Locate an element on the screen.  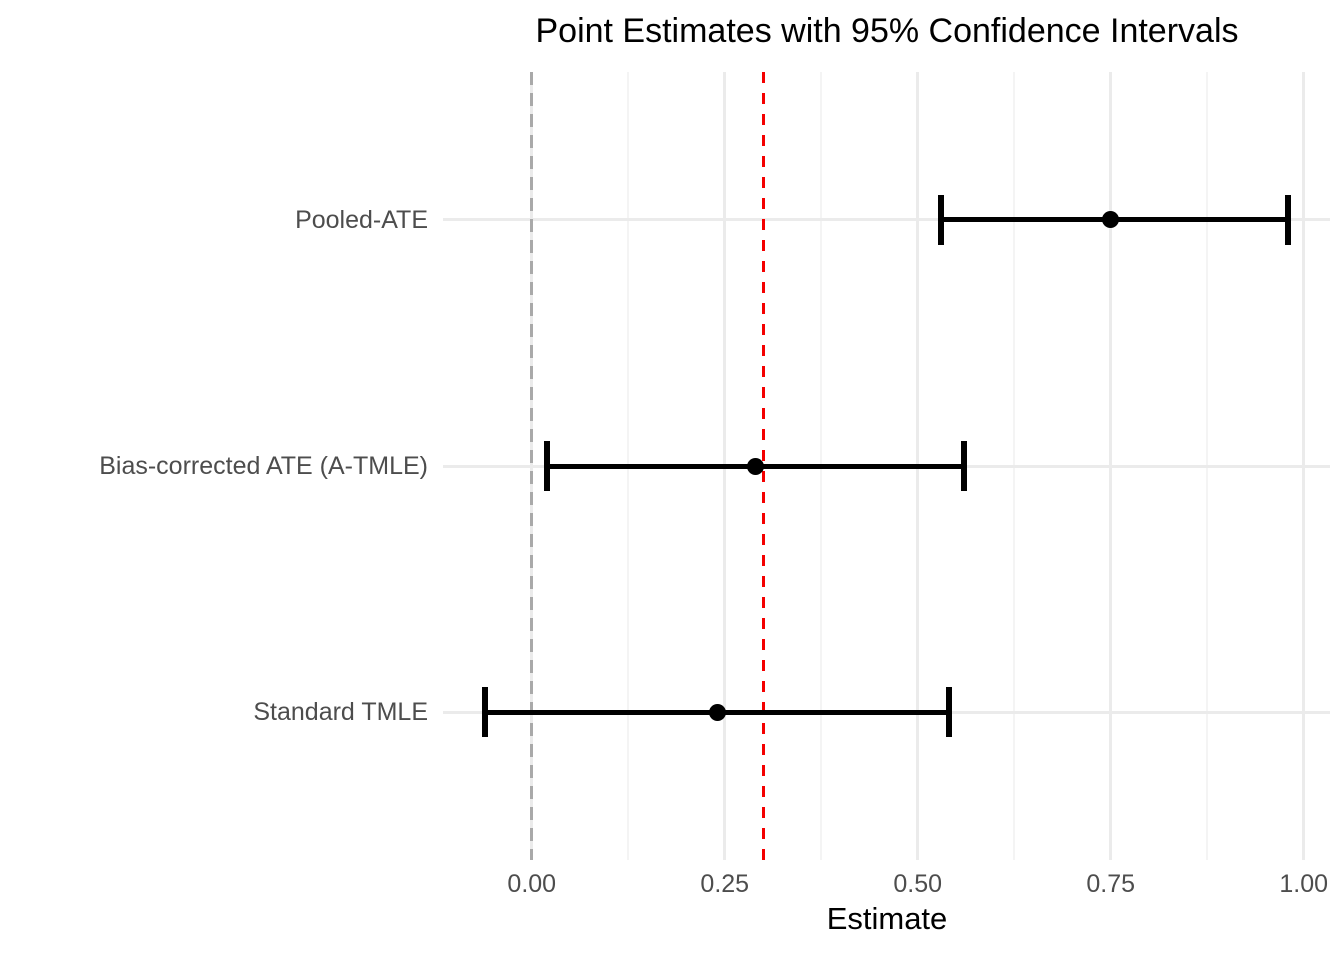
x-tick-label: 0.25 is located at coordinates (725, 884).